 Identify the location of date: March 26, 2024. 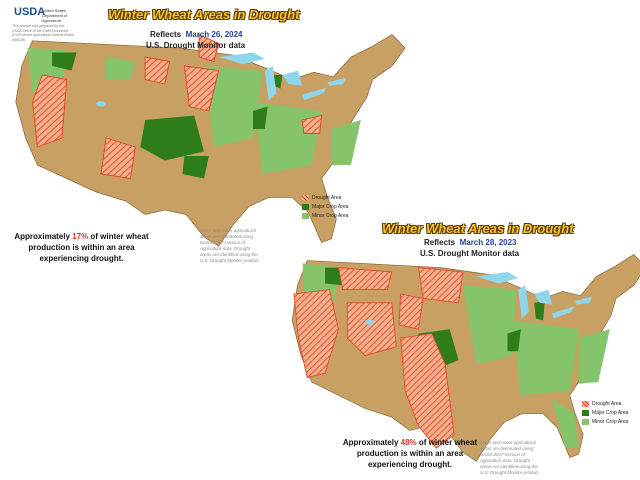
(214, 34).